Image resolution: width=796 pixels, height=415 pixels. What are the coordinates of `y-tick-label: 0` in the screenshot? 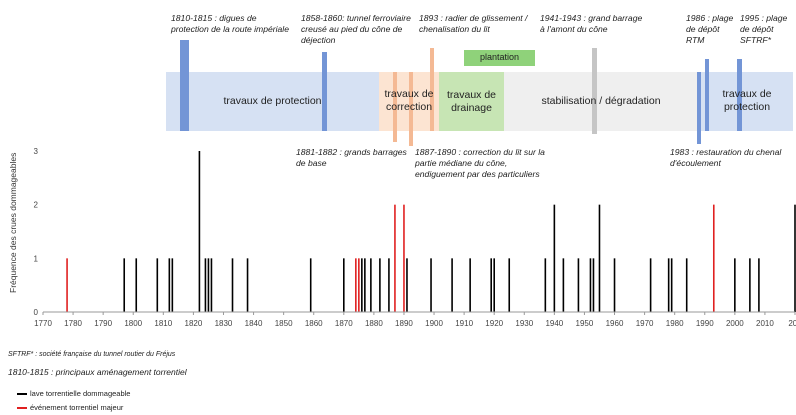 It's located at (36, 312).